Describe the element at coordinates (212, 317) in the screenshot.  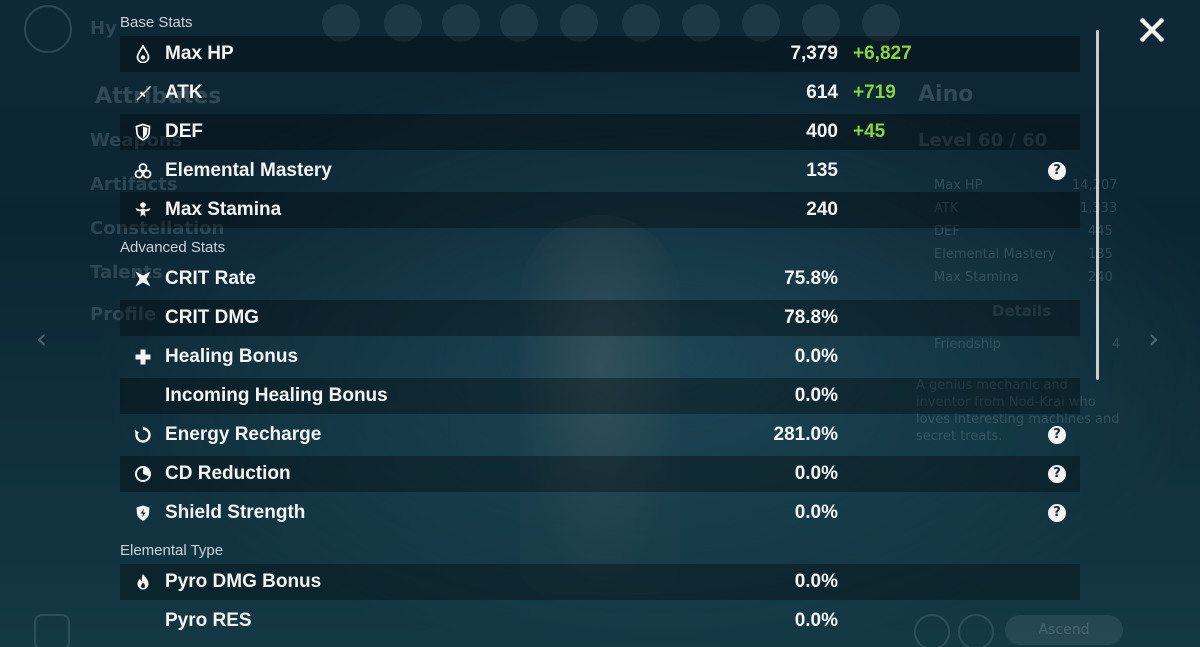
I see `stat-name: CRIT DMG` at that location.